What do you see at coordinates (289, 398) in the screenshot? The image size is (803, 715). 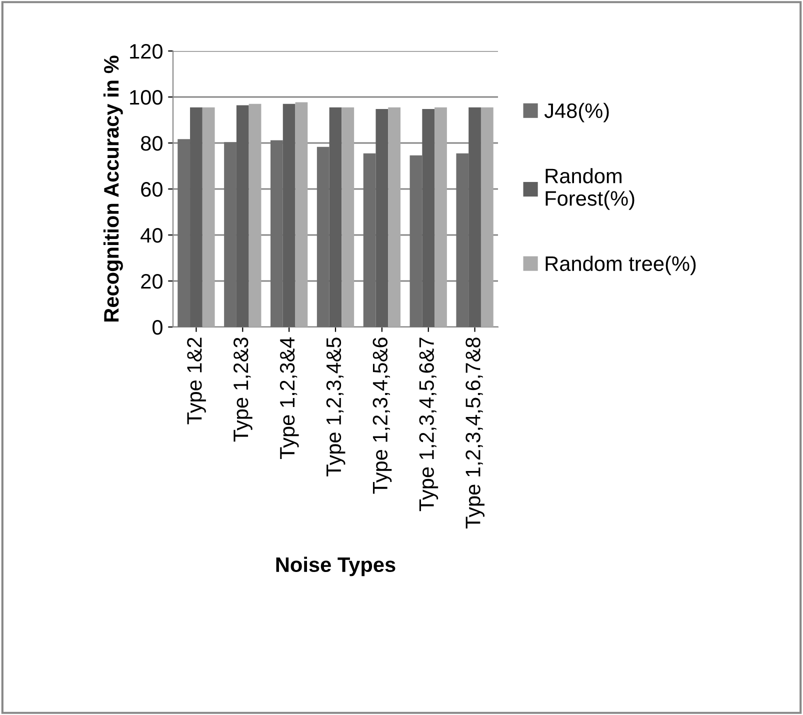 I see `x-tick-label: Type 1,2,3&4` at bounding box center [289, 398].